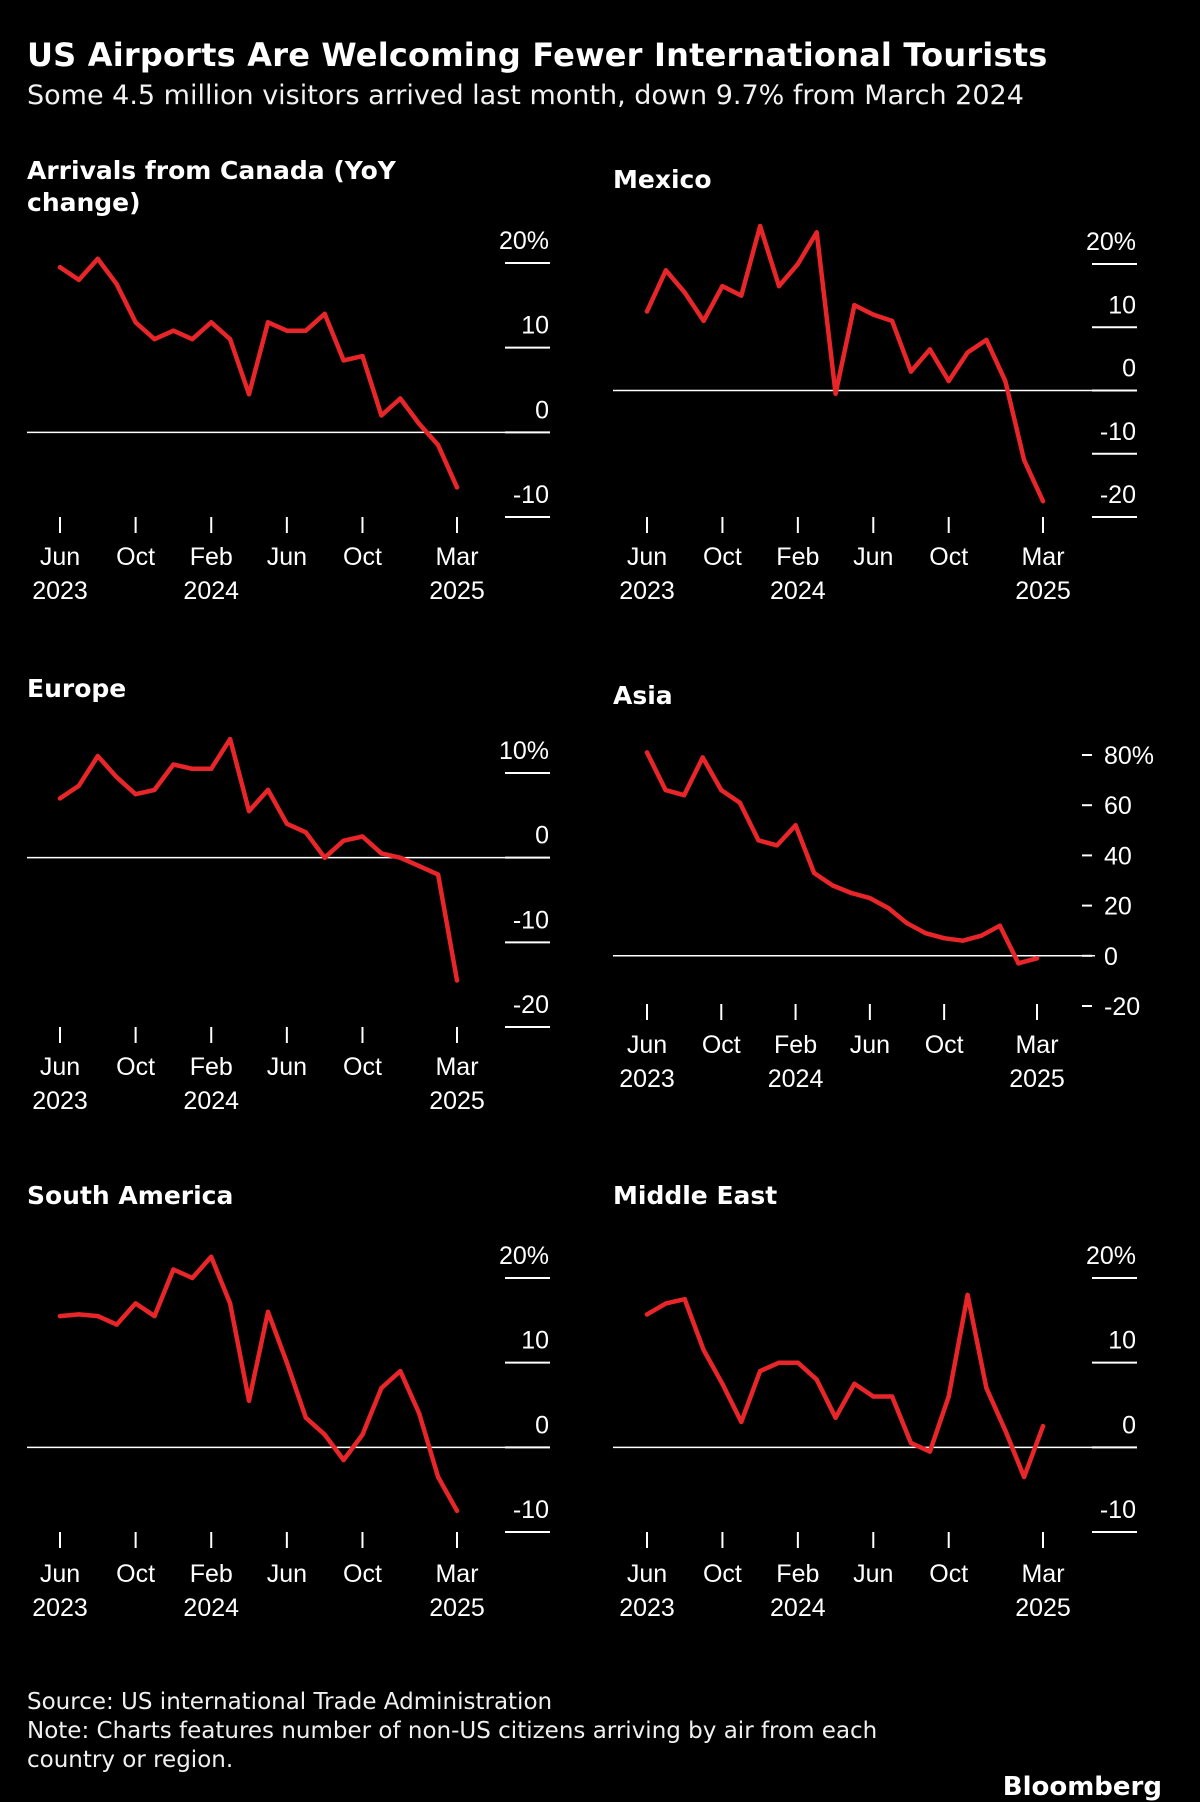 Image resolution: width=1200 pixels, height=1802 pixels. What do you see at coordinates (524, 1256) in the screenshot?
I see `south-america-y-tick-label: 20%` at bounding box center [524, 1256].